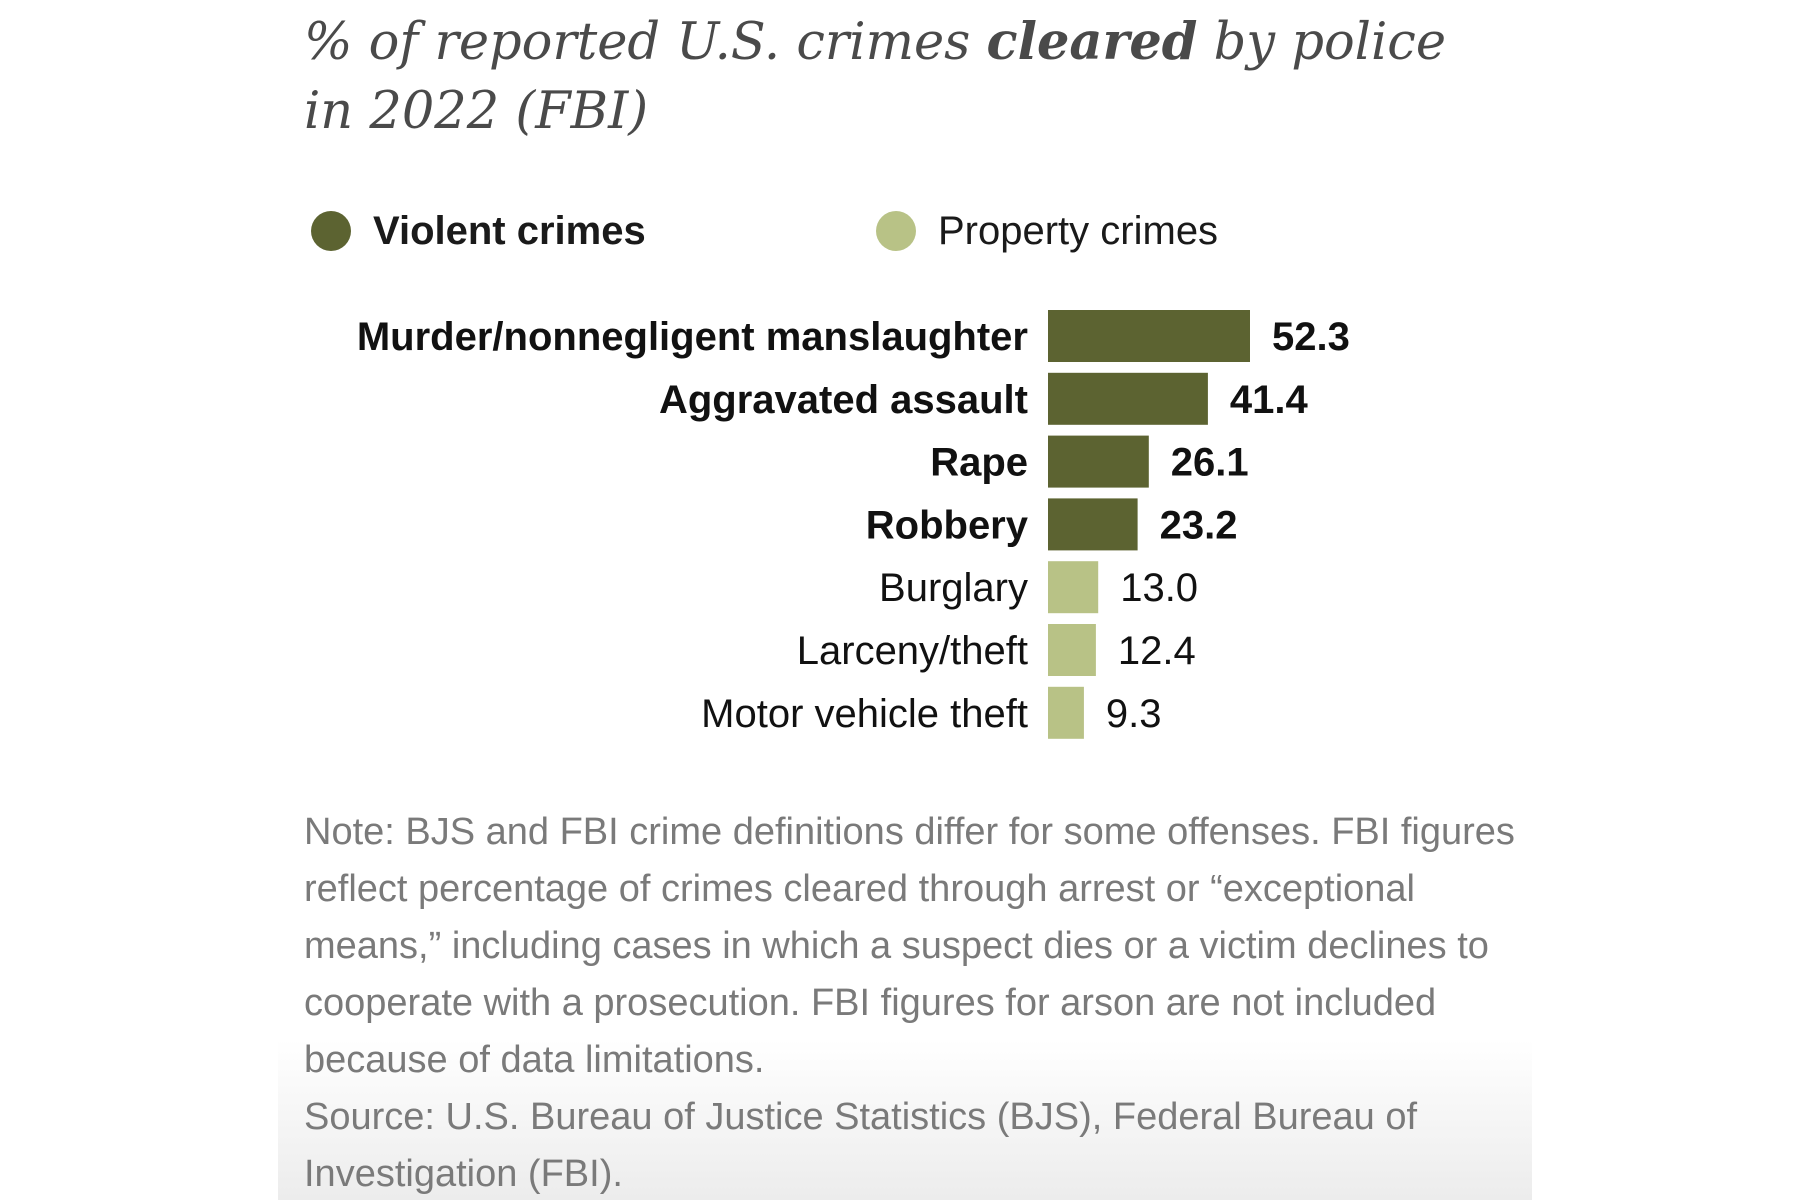  I want to click on category-label-5: Burglary, so click(953, 588).